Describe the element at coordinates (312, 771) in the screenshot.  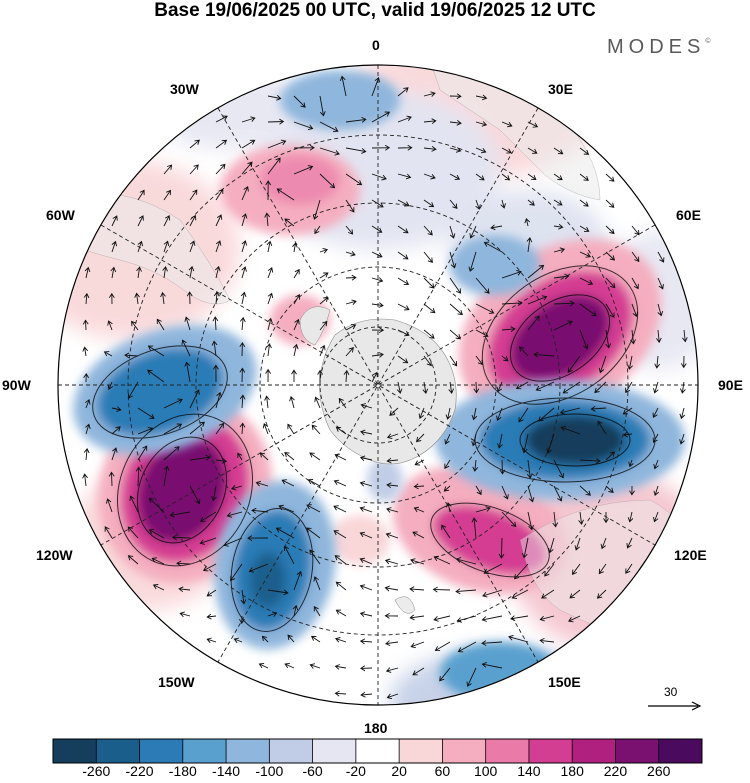
I see `colorbar-tick-label: -60` at that location.